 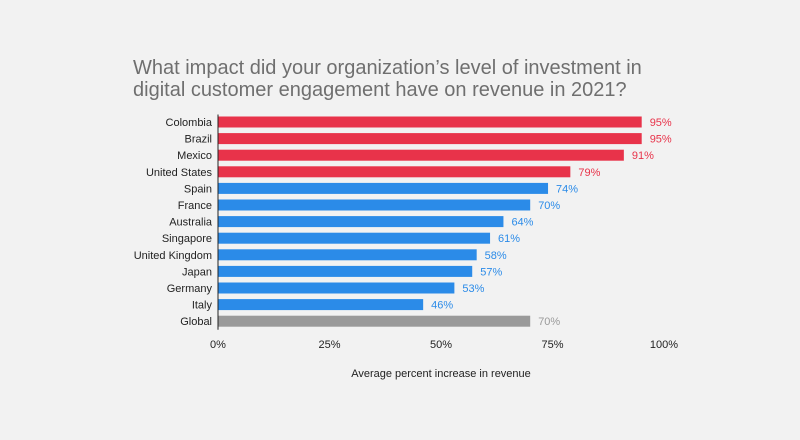 I want to click on data-label-germany: 53%, so click(x=473, y=289).